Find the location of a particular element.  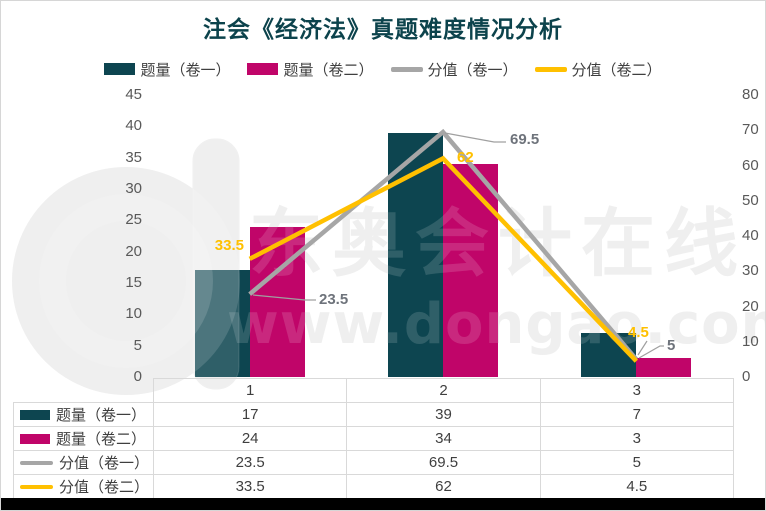

bar-题量（卷一）-cat2 is located at coordinates (415, 254).